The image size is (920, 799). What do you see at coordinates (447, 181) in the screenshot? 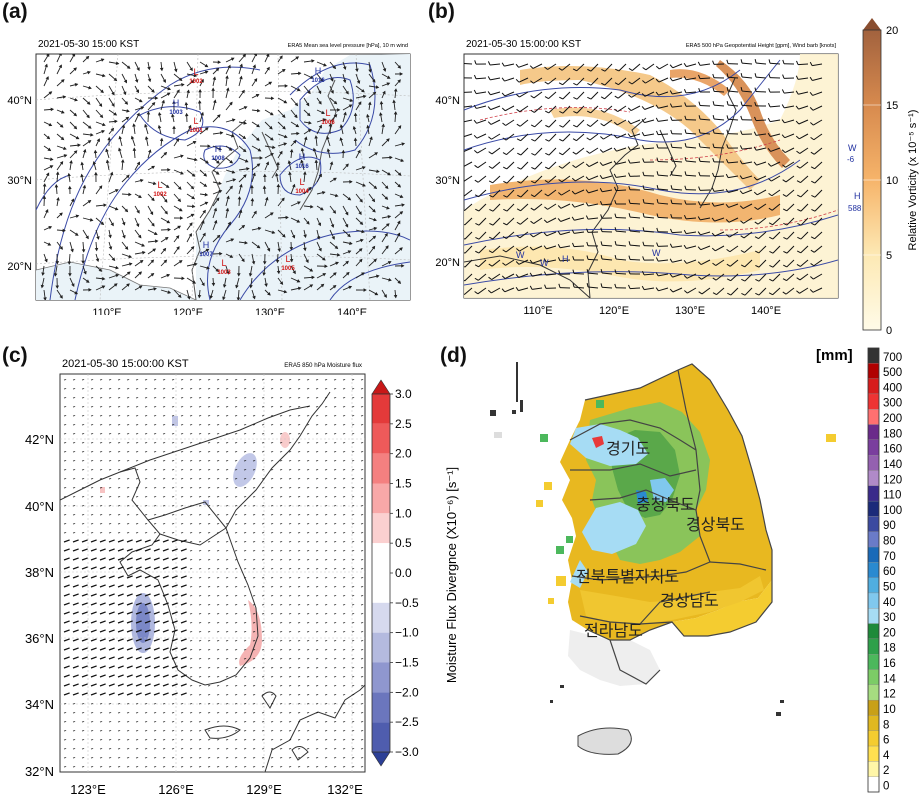
I see `panel-b-lat-30: 30°N` at bounding box center [447, 181].